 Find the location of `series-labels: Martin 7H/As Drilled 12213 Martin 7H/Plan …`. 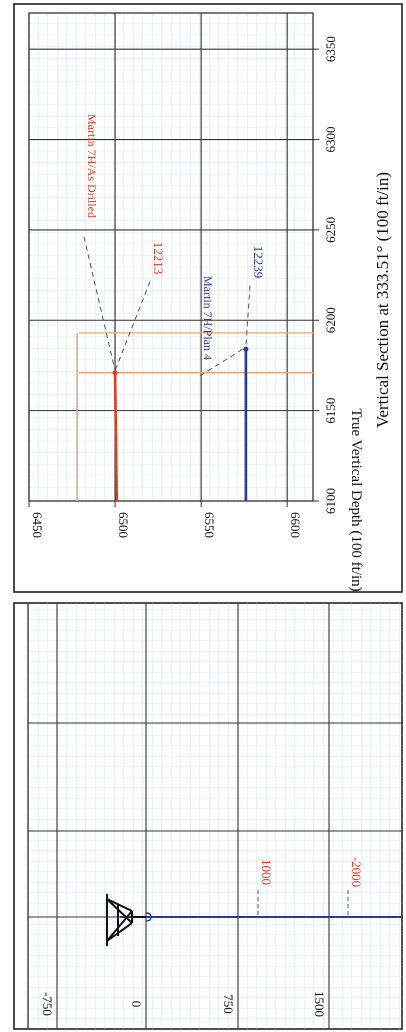

series-labels: Martin 7H/As Drilled 12213 Martin 7H/Plan … is located at coordinates (174, 245).